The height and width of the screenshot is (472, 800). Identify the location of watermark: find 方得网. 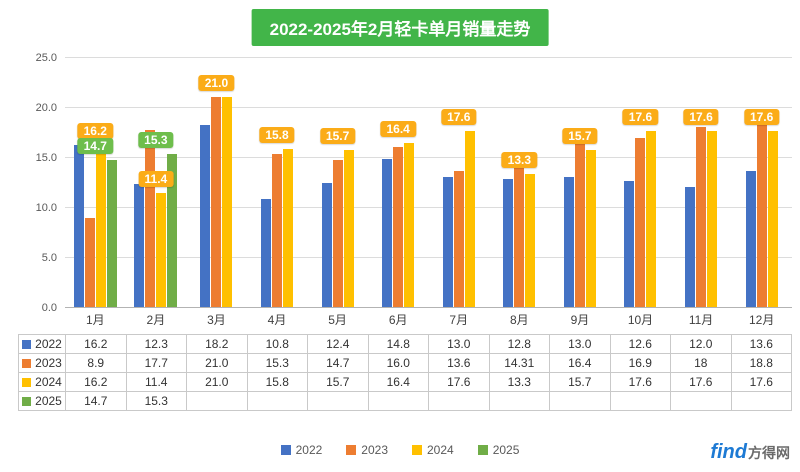
(750, 452).